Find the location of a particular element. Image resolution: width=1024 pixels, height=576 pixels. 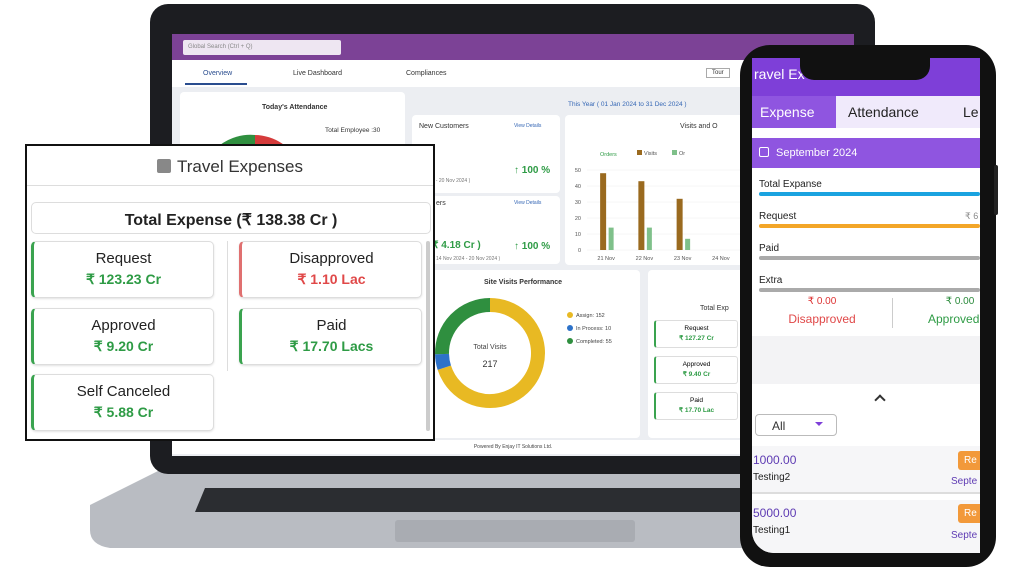

tab: Expense is located at coordinates (794, 112).